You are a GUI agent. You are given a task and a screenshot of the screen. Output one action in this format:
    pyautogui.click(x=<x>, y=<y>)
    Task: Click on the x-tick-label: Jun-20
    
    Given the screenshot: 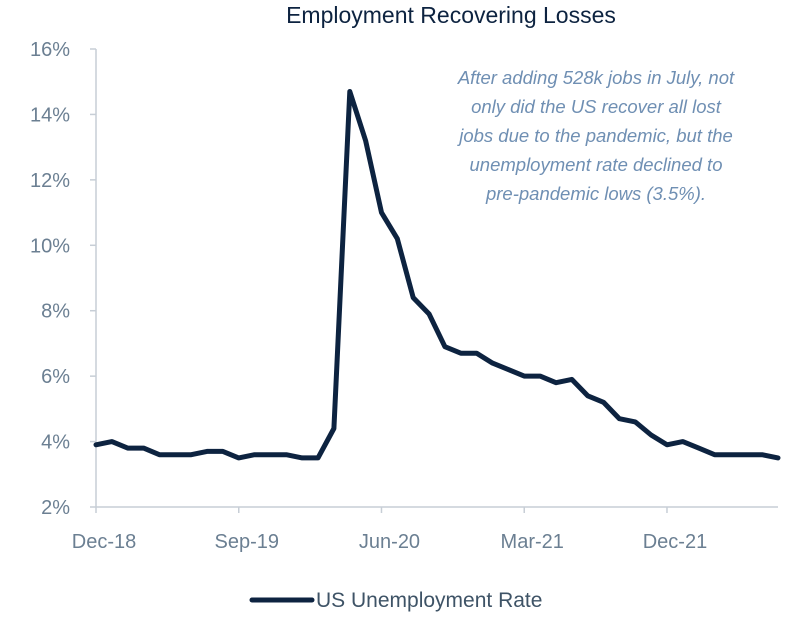 What is the action you would take?
    pyautogui.click(x=389, y=542)
    